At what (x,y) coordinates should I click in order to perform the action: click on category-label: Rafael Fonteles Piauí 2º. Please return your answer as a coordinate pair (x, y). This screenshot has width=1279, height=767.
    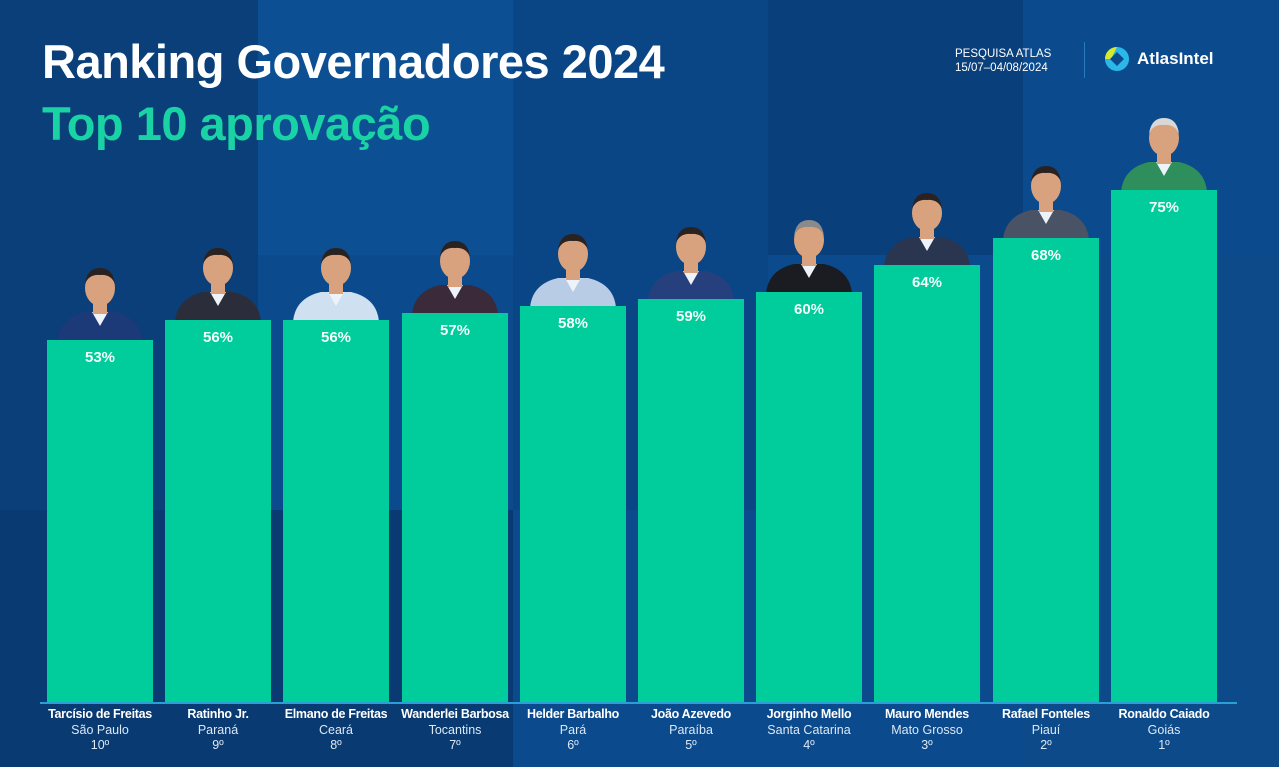
    Looking at the image, I should click on (1046, 730).